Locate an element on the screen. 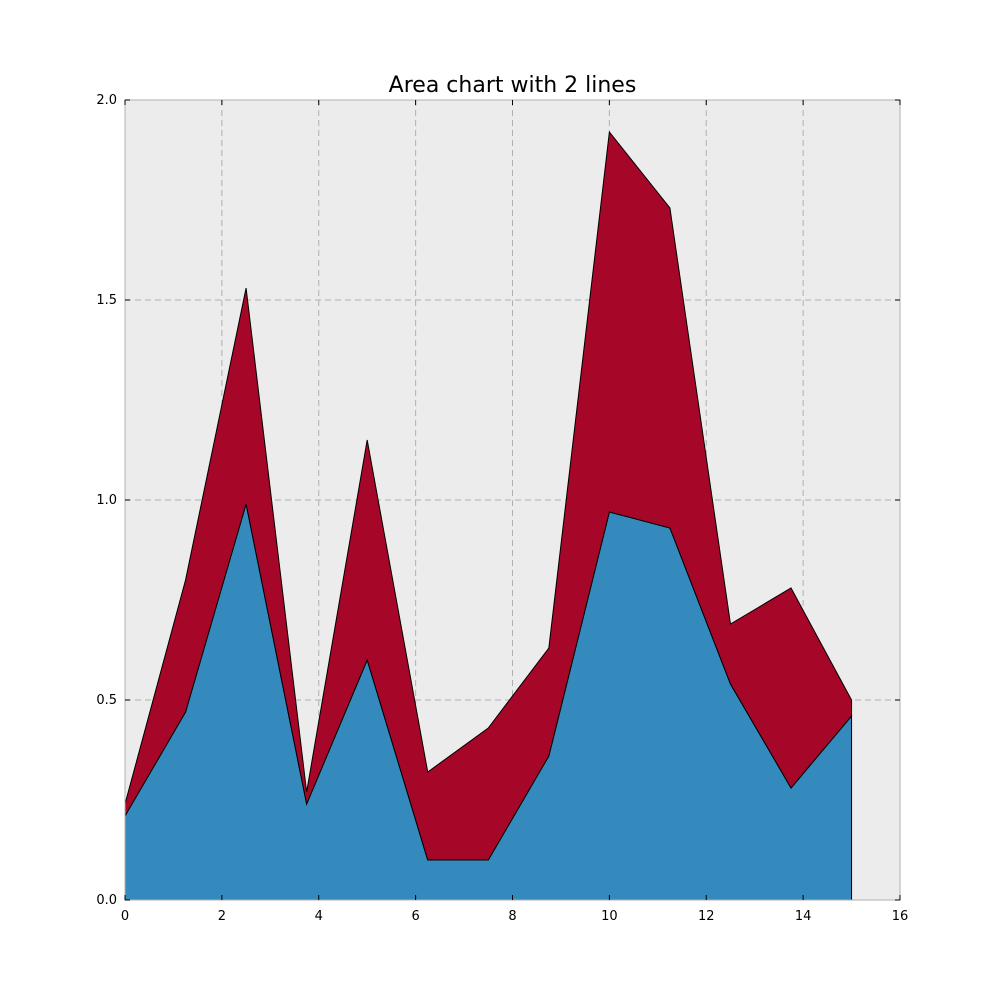 The height and width of the screenshot is (1000, 1000). y-tick-label: 0.0 is located at coordinates (106, 900).